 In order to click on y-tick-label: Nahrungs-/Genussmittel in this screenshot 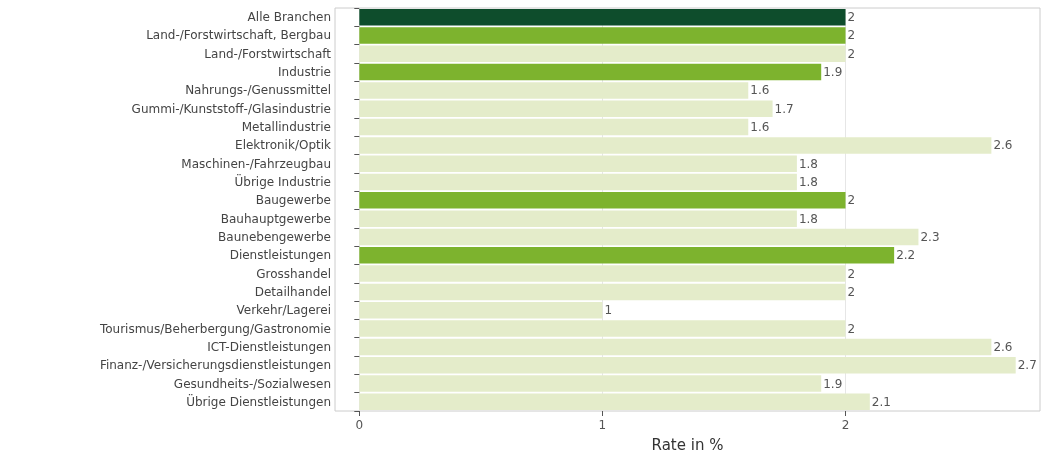, I will do `click(258, 90)`.